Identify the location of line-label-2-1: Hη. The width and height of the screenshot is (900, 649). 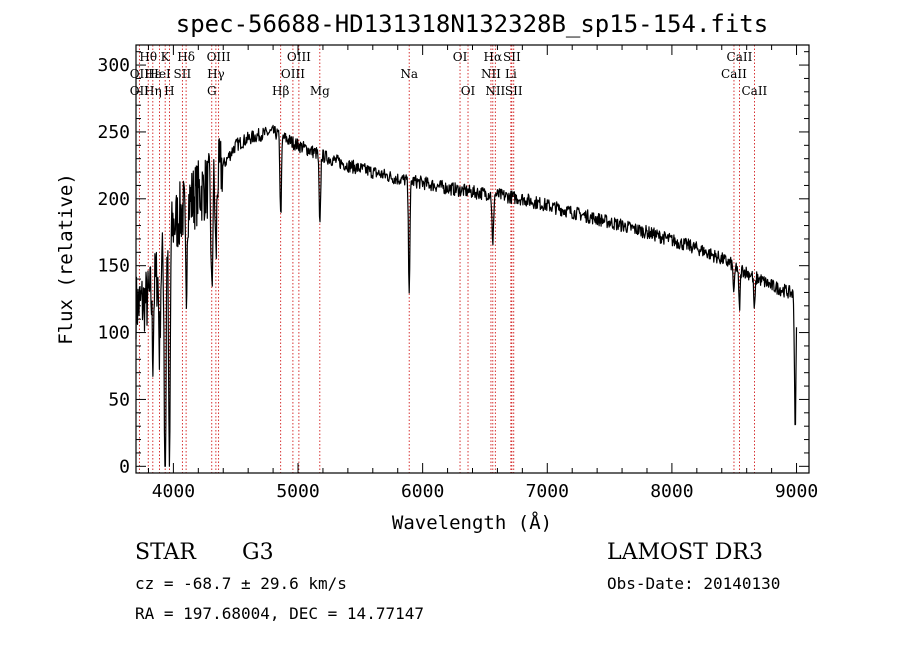
(153, 91).